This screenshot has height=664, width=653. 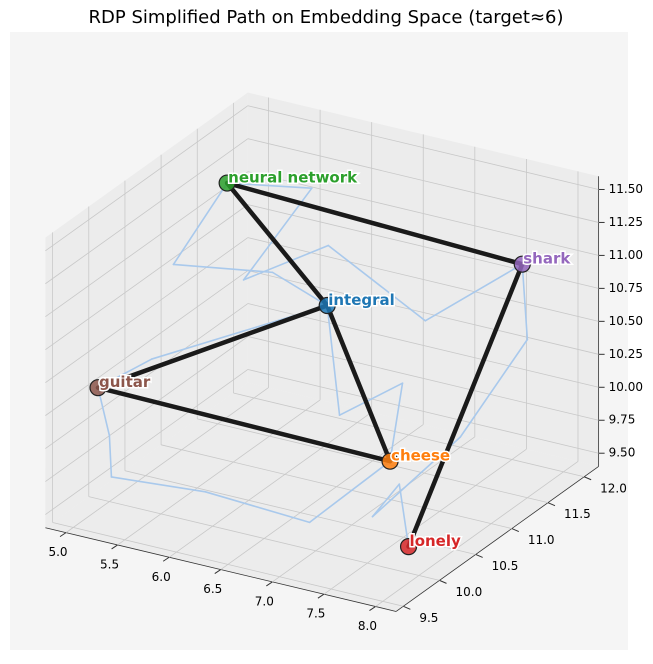 What do you see at coordinates (547, 259) in the screenshot?
I see `point-label: shark` at bounding box center [547, 259].